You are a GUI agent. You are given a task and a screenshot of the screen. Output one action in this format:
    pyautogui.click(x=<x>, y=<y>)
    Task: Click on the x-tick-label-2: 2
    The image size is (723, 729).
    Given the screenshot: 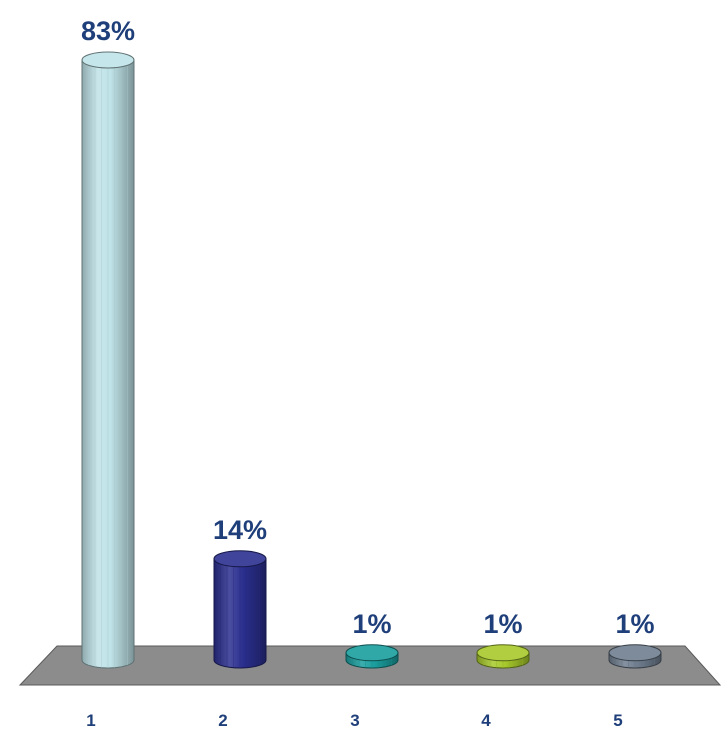 What is the action you would take?
    pyautogui.click(x=222, y=720)
    